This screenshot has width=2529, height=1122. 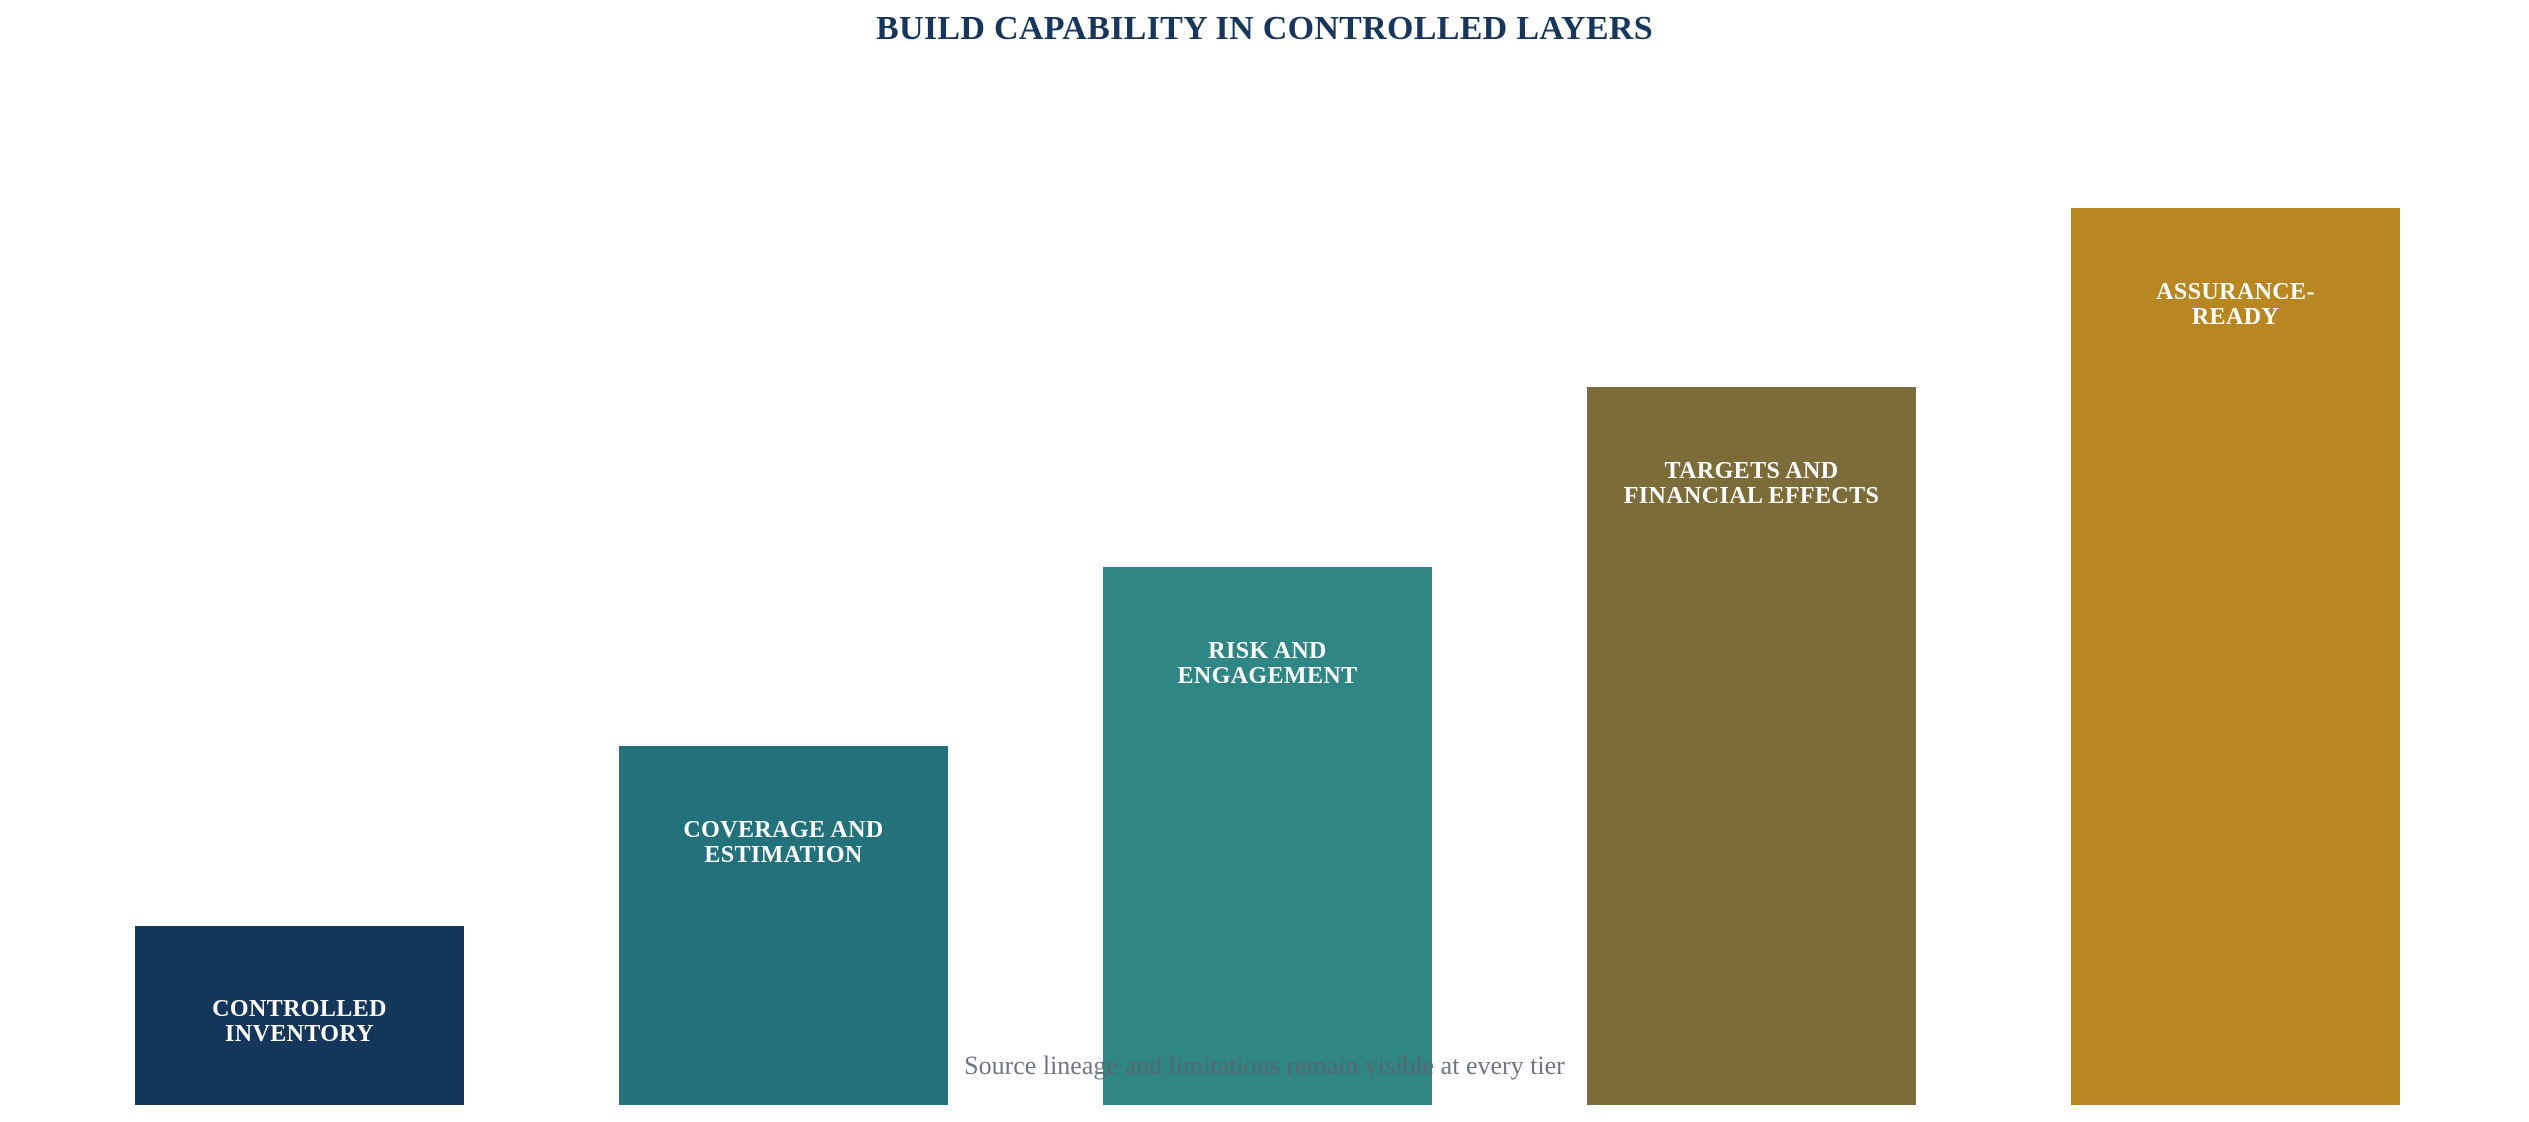 What do you see at coordinates (1267, 663) in the screenshot?
I see `step-label: RISK AND ENGAGEMENT` at bounding box center [1267, 663].